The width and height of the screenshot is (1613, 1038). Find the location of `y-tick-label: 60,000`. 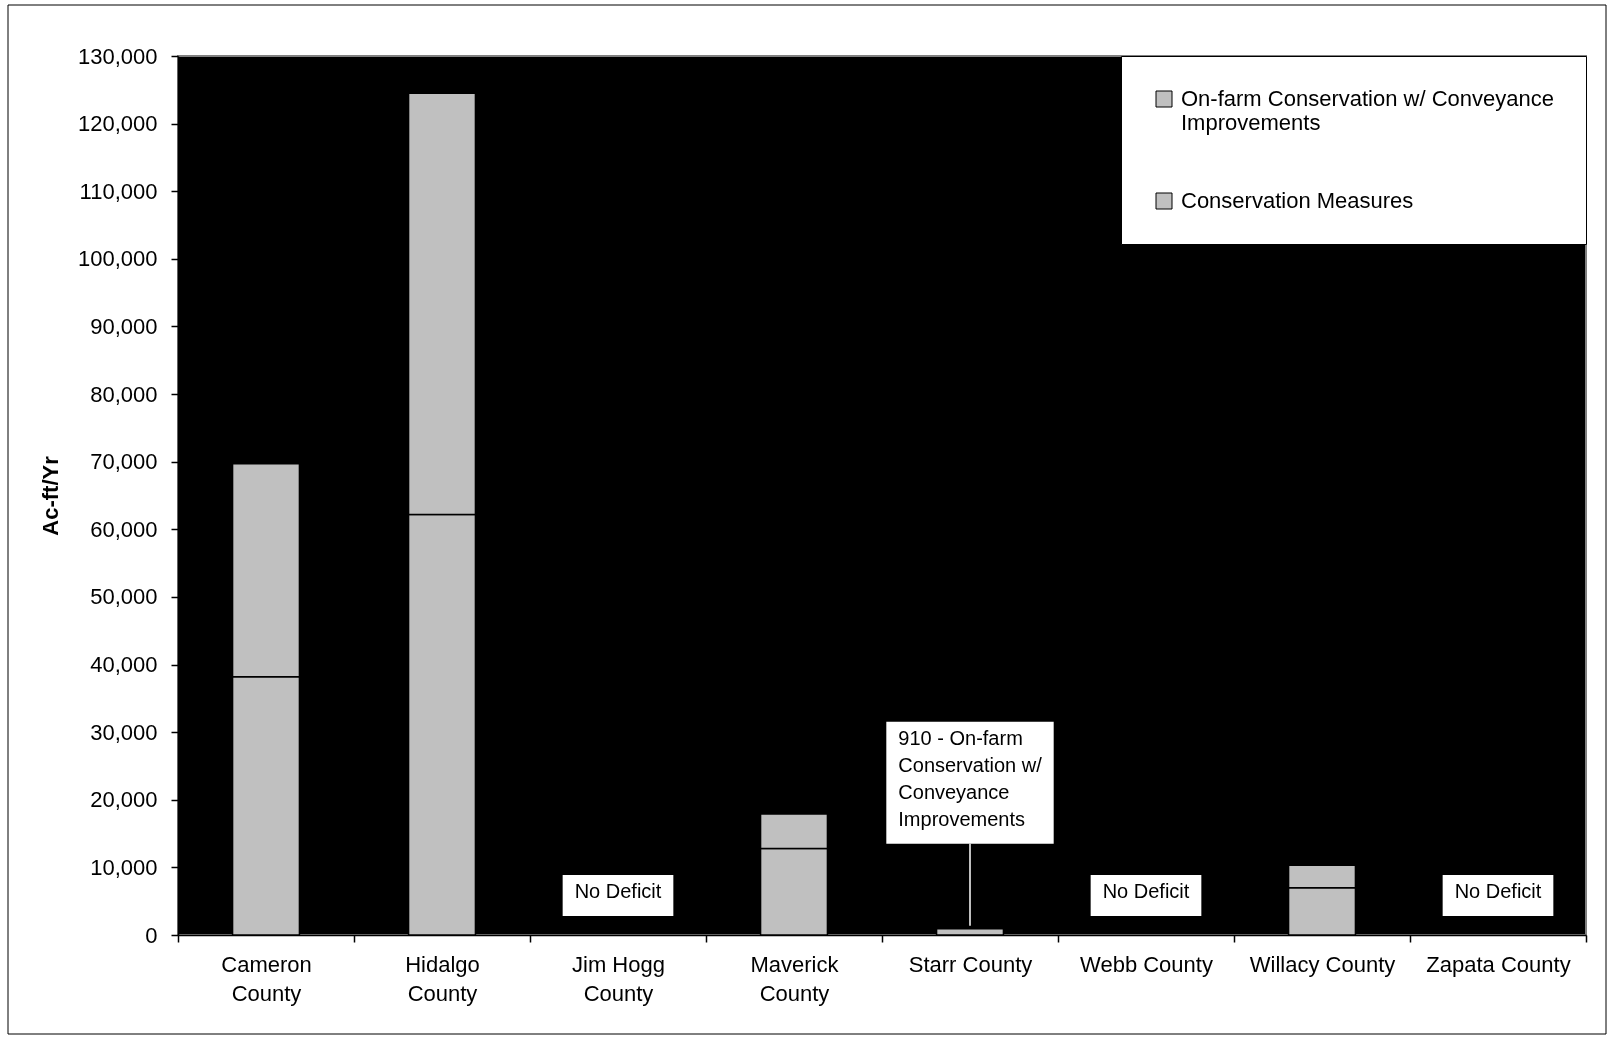

y-tick-label: 60,000 is located at coordinates (124, 529).